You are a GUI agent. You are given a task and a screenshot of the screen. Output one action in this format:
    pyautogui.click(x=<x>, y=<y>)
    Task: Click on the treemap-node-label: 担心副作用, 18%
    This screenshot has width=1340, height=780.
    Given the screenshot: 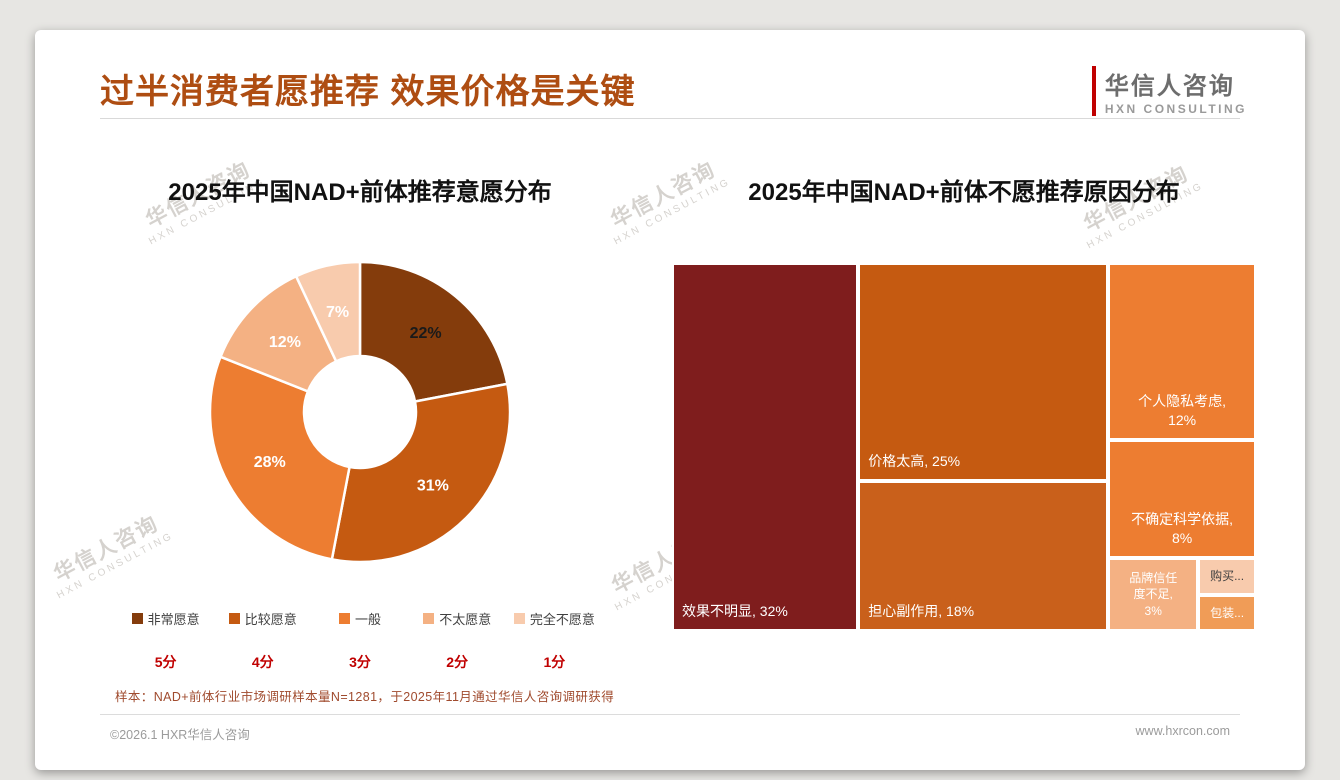 What is the action you would take?
    pyautogui.click(x=921, y=611)
    